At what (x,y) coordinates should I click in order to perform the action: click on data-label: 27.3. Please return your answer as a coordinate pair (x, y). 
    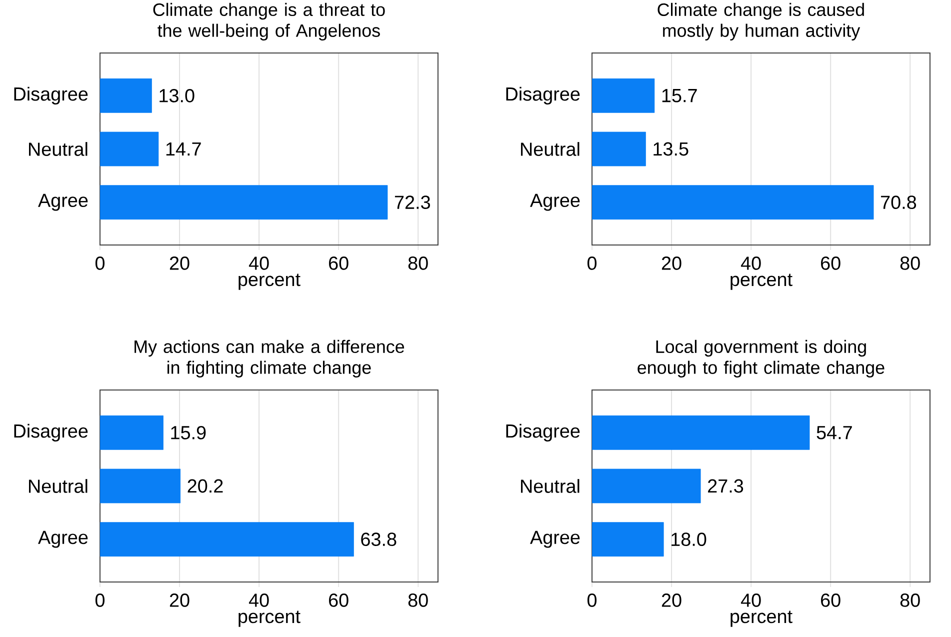
    Looking at the image, I should click on (726, 486).